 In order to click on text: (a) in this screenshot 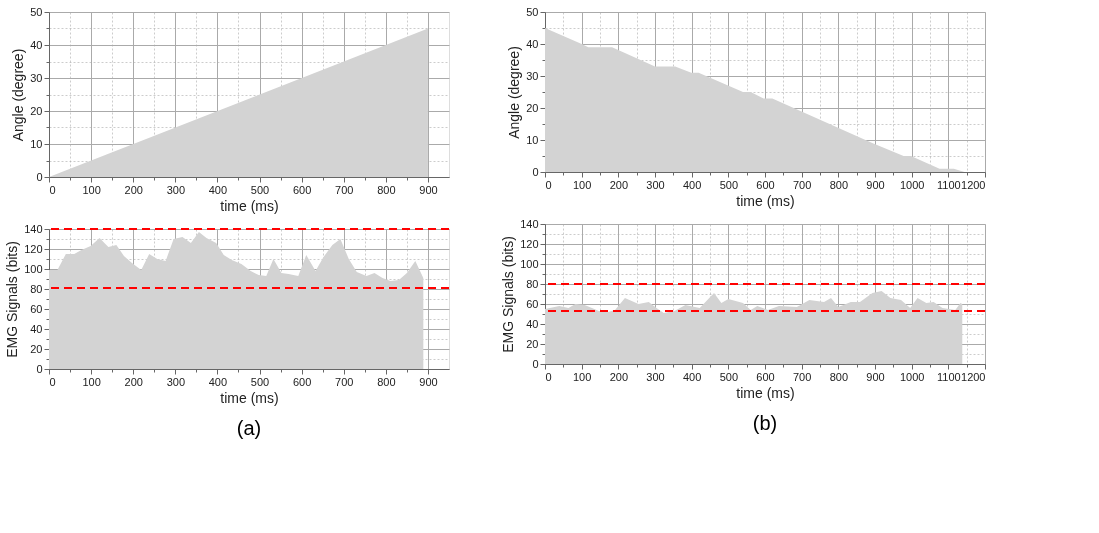, I will do `click(249, 428)`.